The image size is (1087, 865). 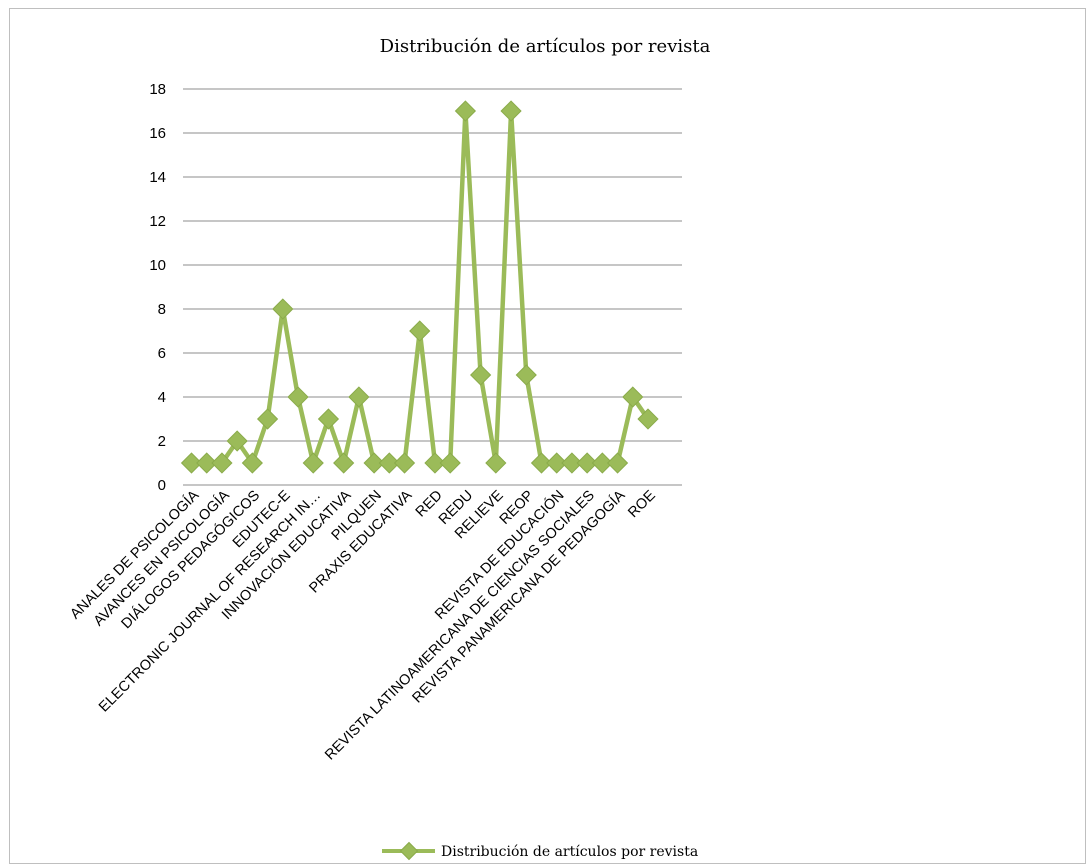 What do you see at coordinates (157, 89) in the screenshot?
I see `y-tick-label: 18` at bounding box center [157, 89].